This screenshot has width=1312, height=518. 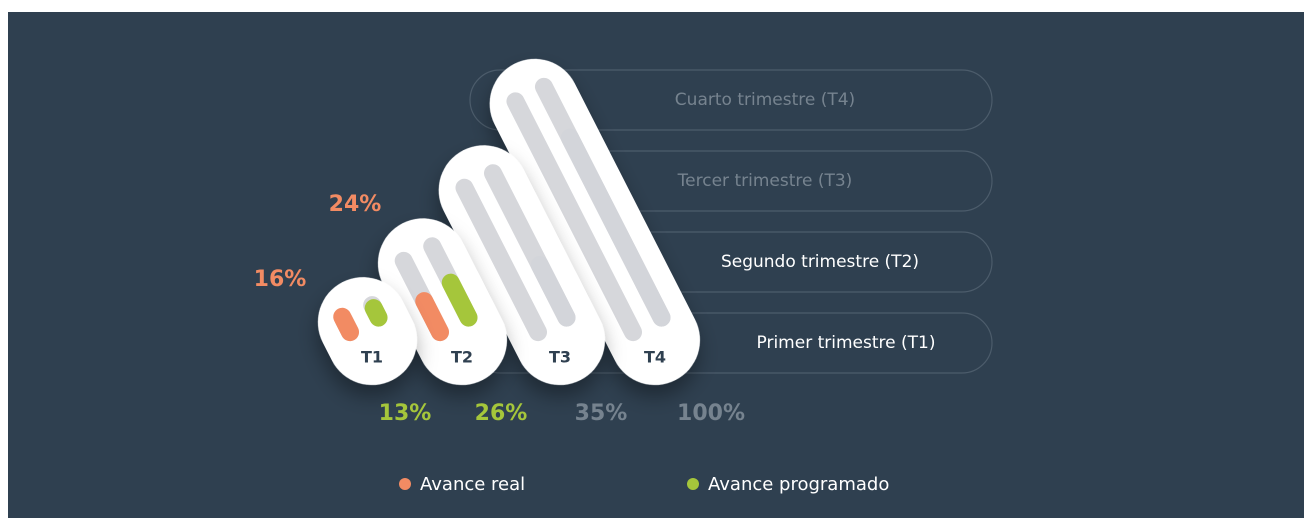 I want to click on row-label: Segundo trimestre (T2), so click(x=820, y=262).